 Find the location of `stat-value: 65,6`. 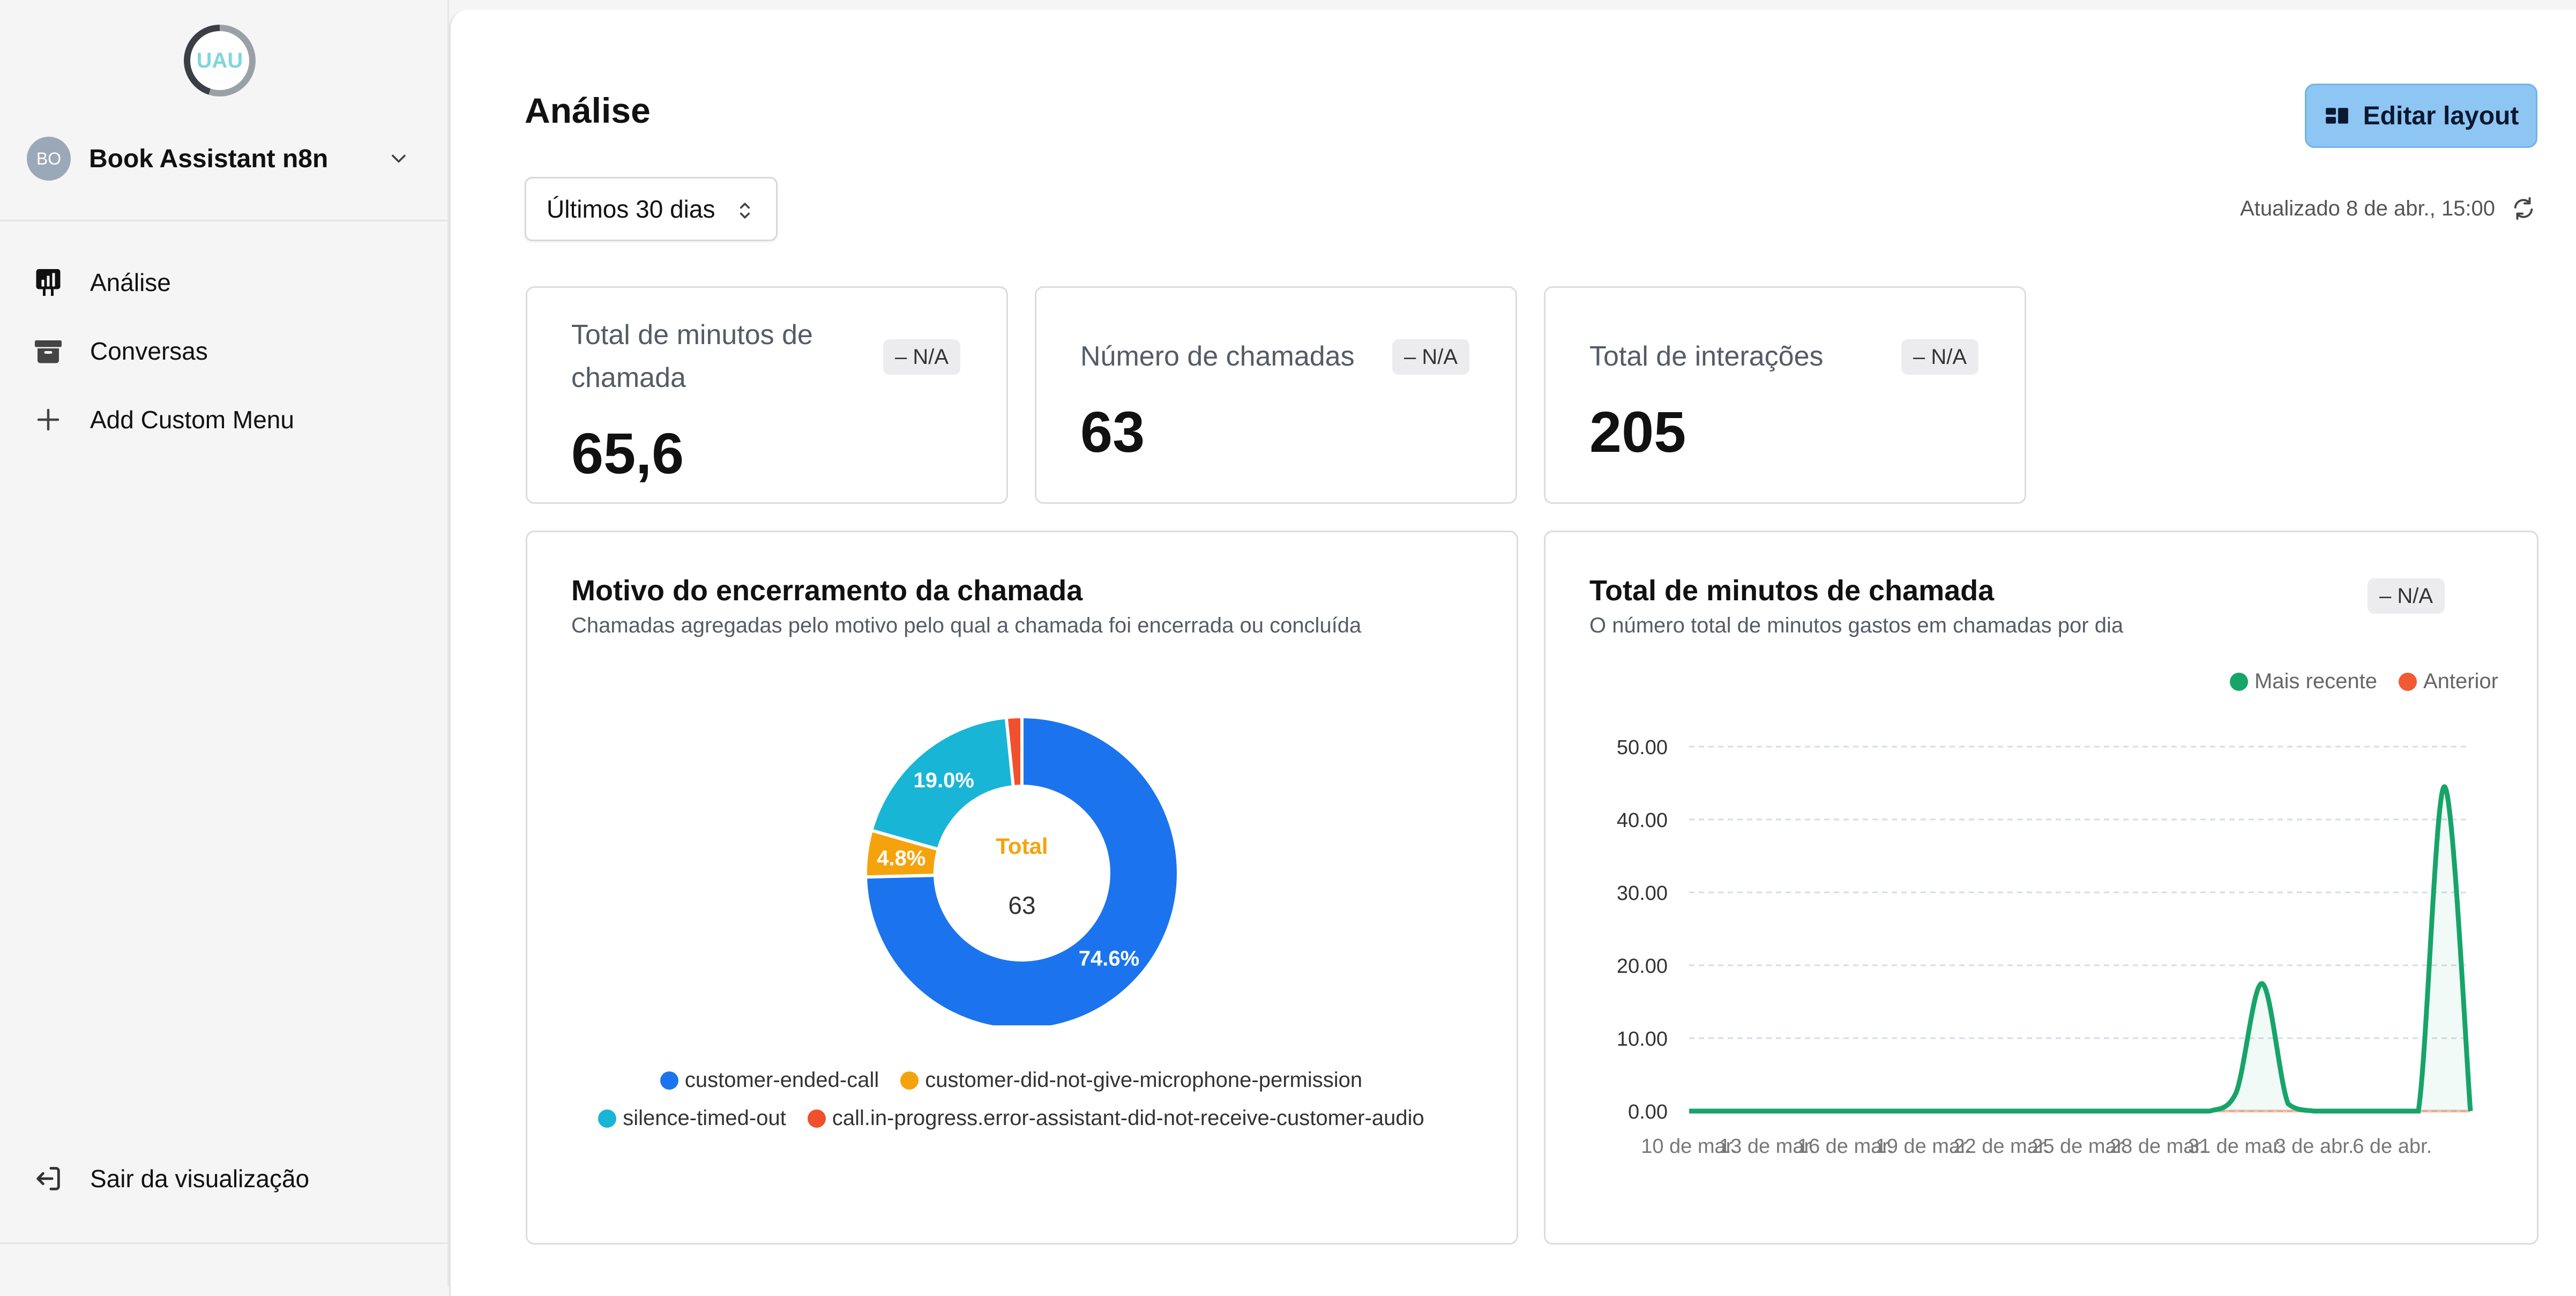

stat-value: 65,6 is located at coordinates (628, 453).